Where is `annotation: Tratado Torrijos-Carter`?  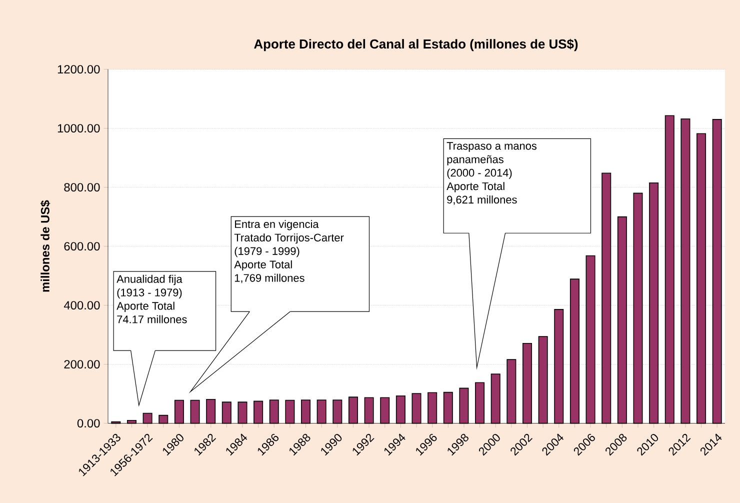 annotation: Tratado Torrijos-Carter is located at coordinates (289, 238).